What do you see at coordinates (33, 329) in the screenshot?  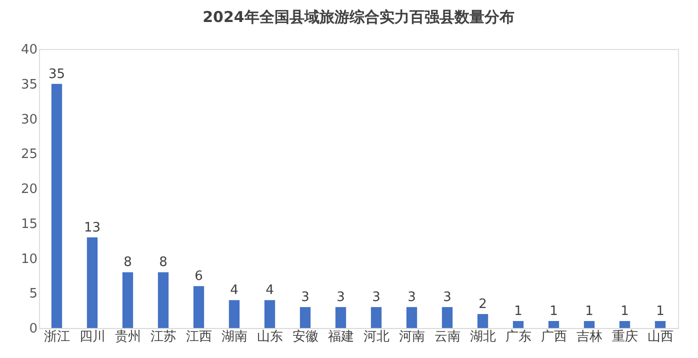 I see `y-tick-label: 0` at bounding box center [33, 329].